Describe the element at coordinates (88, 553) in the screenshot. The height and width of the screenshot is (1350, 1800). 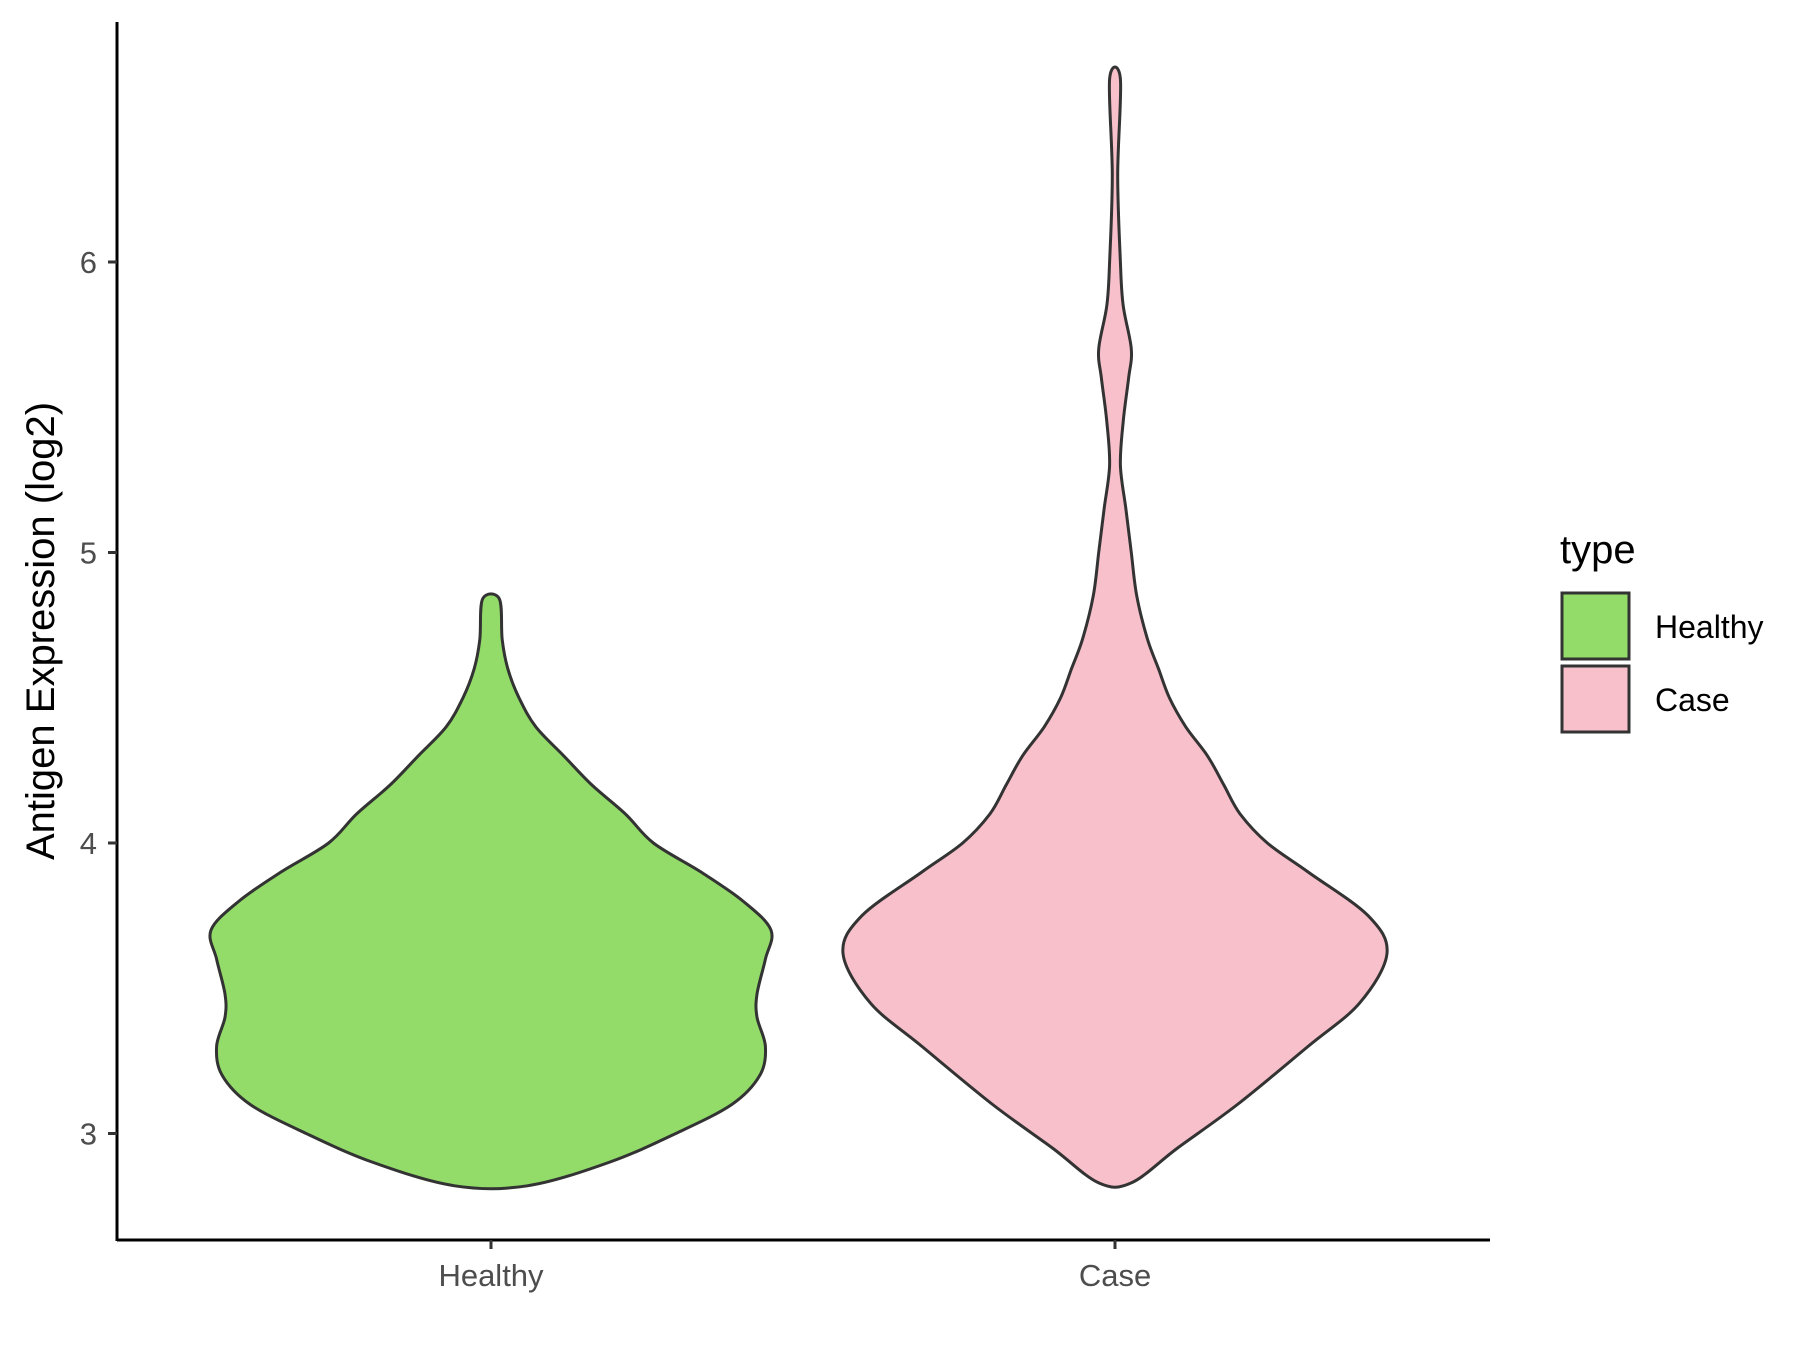
I see `y-tick-label: 5` at that location.